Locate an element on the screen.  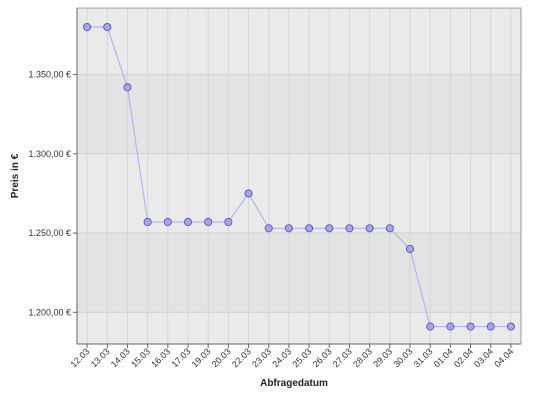
y-axis-title: Preis in € is located at coordinates (15, 175).